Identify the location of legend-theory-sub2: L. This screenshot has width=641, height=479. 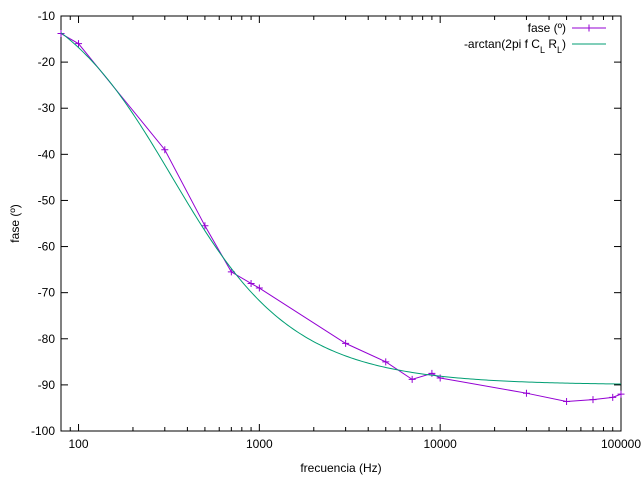
(559, 50).